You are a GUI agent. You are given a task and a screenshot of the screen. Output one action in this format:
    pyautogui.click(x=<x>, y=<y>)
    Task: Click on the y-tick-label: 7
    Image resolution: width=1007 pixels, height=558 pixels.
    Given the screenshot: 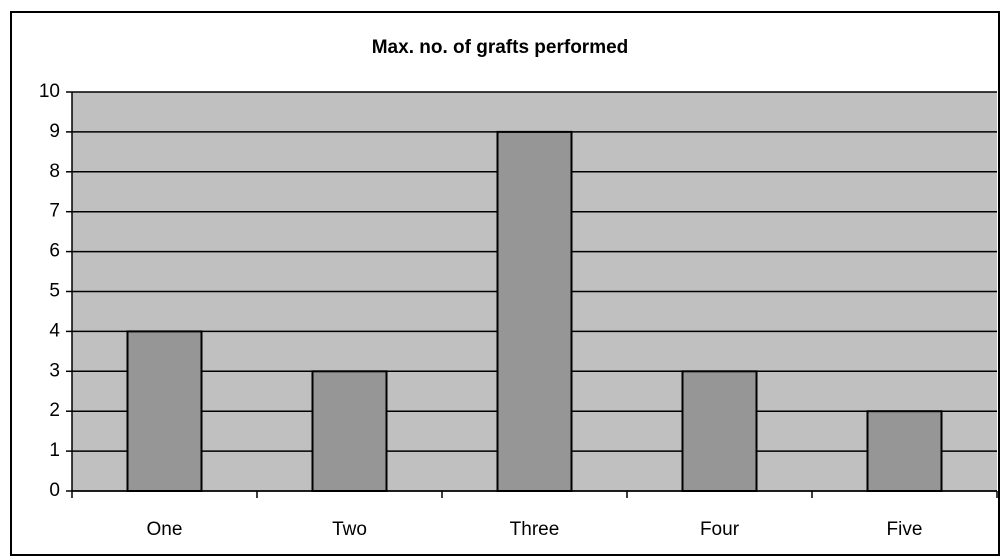 What is the action you would take?
    pyautogui.click(x=54, y=211)
    